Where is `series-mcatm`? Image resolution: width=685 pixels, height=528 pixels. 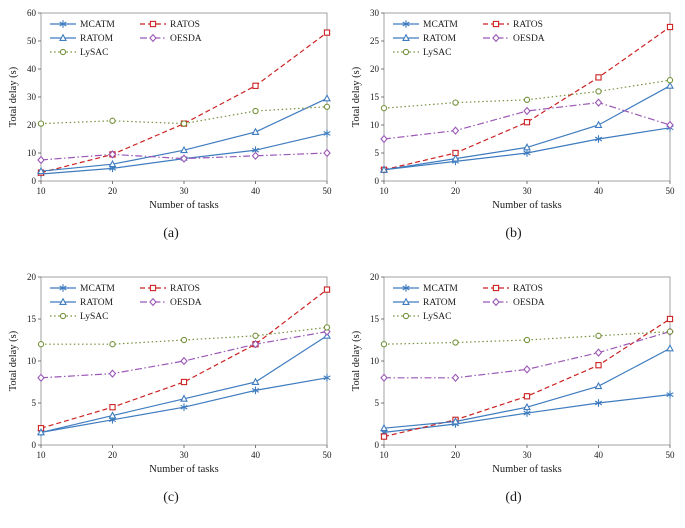 series-mcatm is located at coordinates (184, 153).